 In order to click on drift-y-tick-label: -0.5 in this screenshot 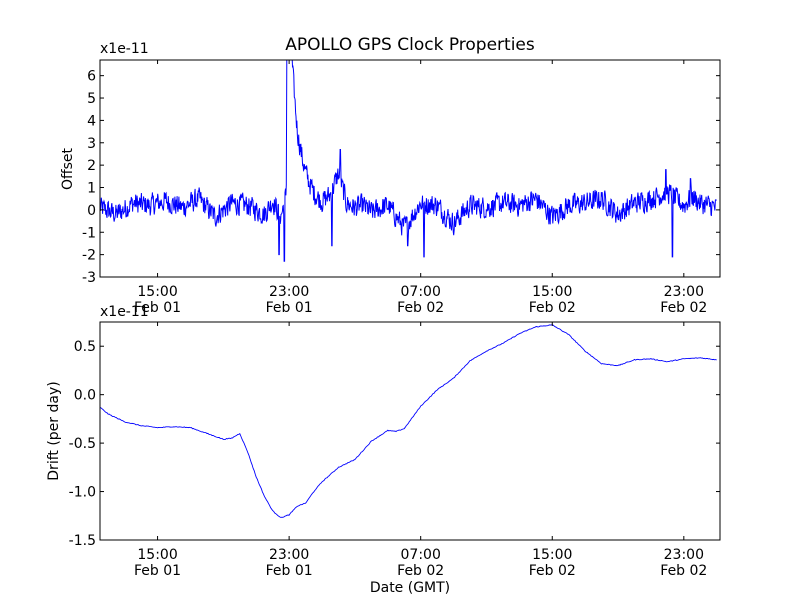, I will do `click(82, 444)`.